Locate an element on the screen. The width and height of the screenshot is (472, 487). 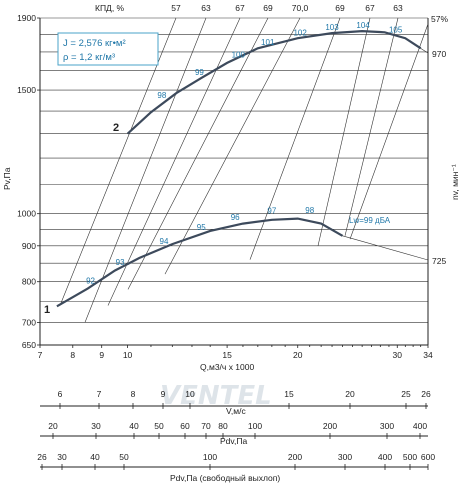
y-tick-label: 1500 is located at coordinates (26, 90).